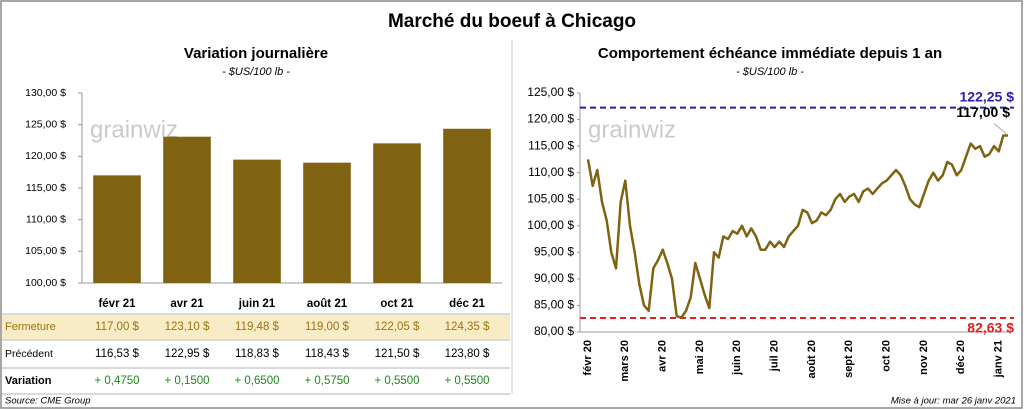 The width and height of the screenshot is (1024, 410). I want to click on end-annotation: 117,00 $, so click(983, 112).